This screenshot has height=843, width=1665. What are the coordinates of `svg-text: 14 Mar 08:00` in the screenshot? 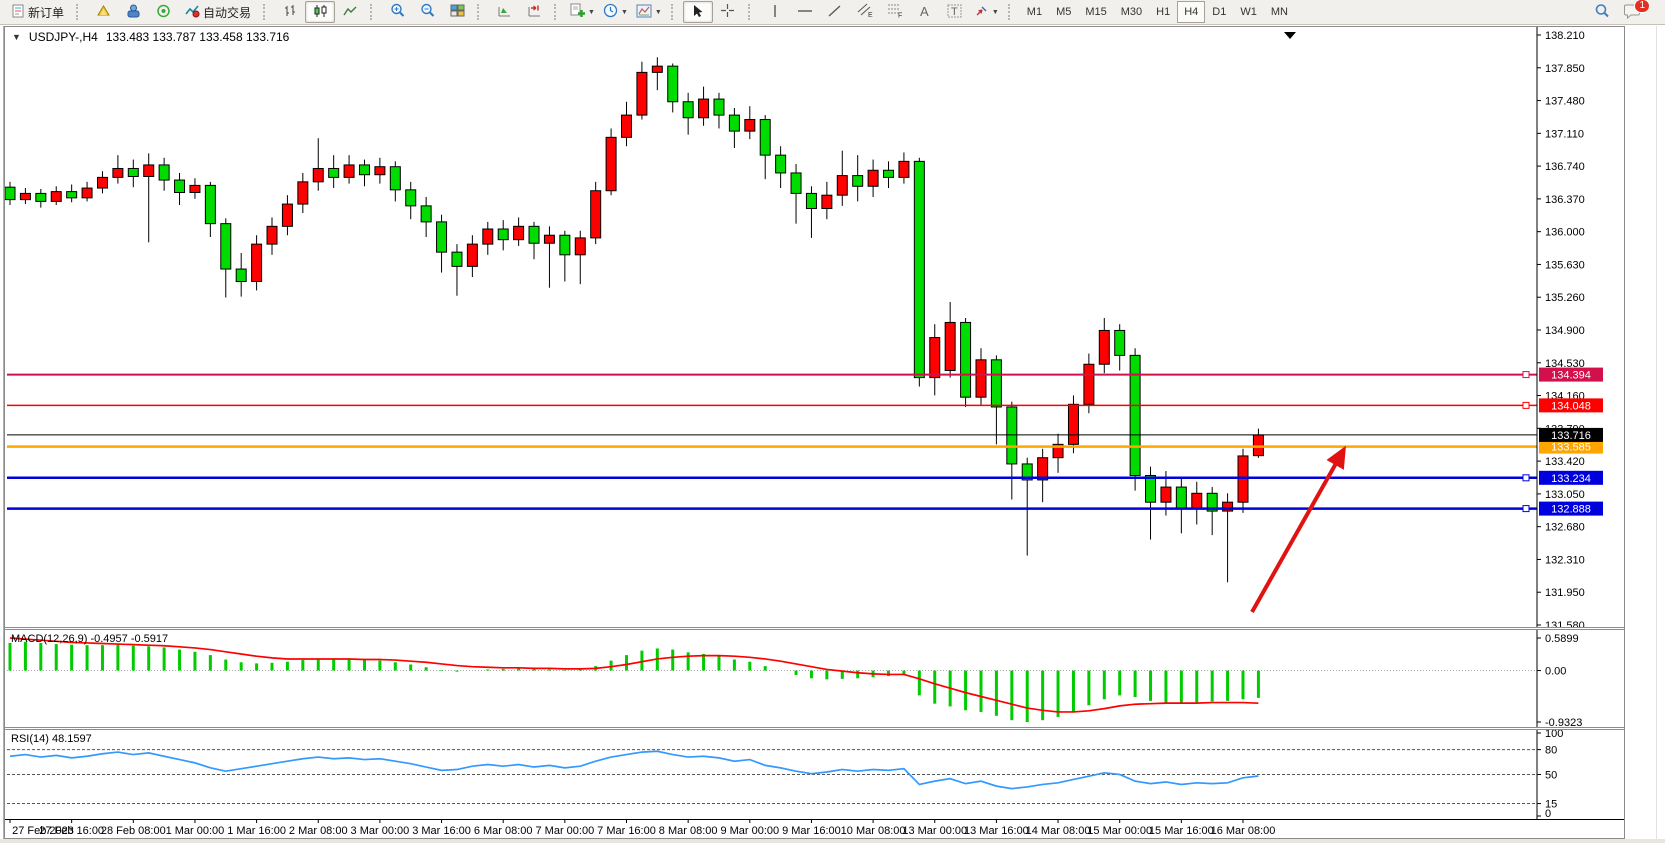 It's located at (1058, 831).